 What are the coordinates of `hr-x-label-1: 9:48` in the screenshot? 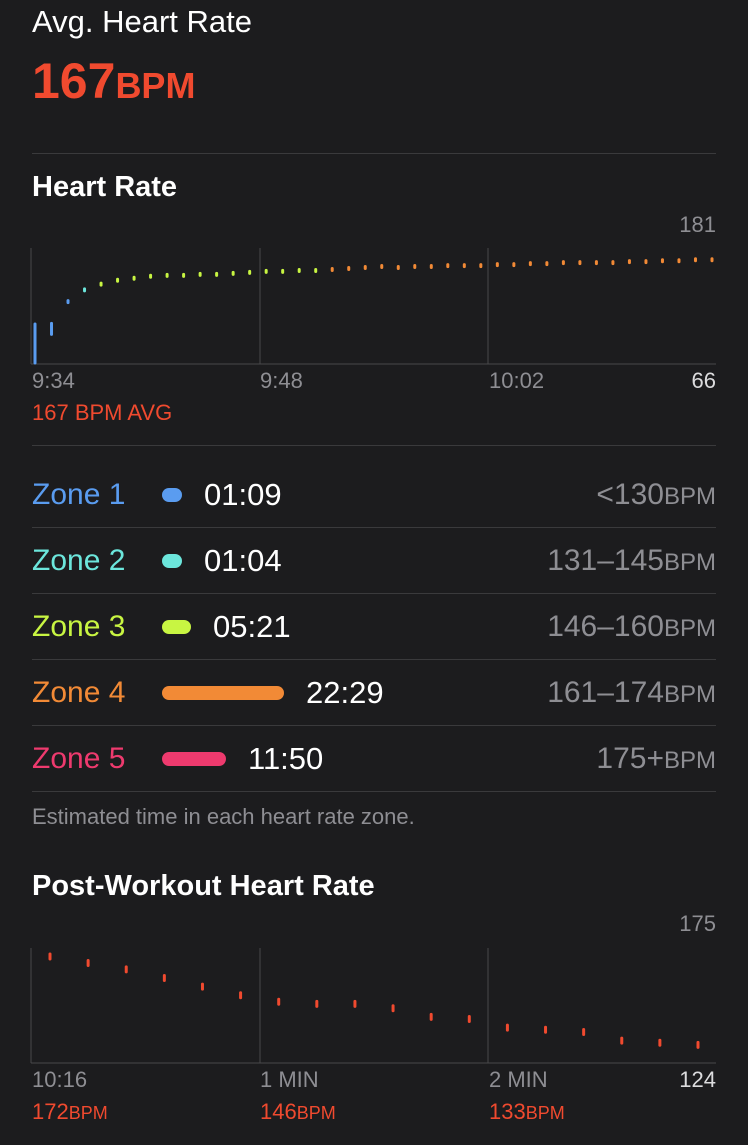 It's located at (281, 380).